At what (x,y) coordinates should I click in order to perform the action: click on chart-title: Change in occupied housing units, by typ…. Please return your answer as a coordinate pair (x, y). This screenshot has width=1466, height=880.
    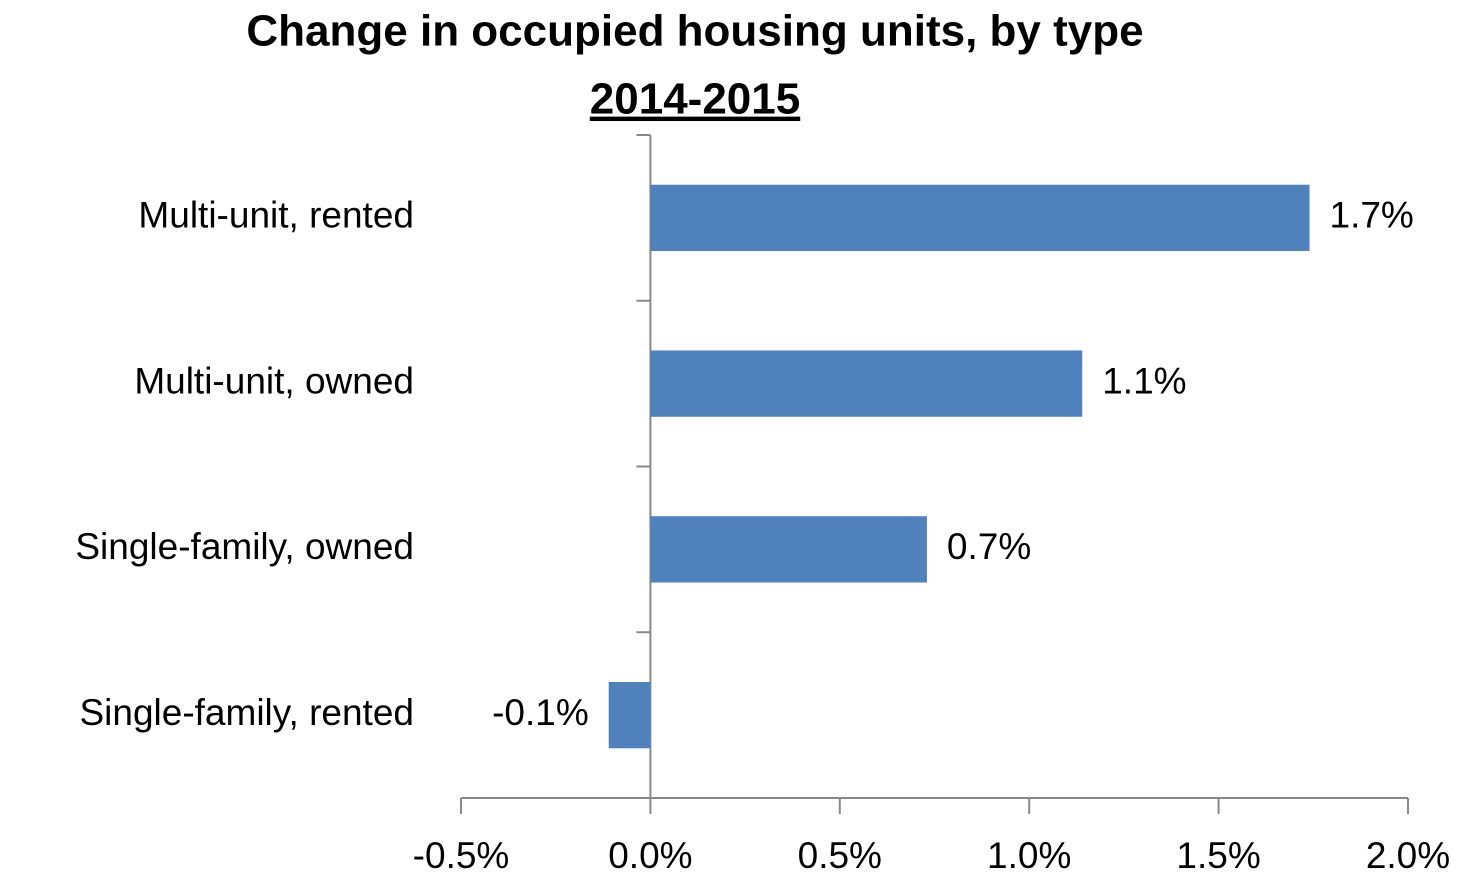
    Looking at the image, I should click on (694, 31).